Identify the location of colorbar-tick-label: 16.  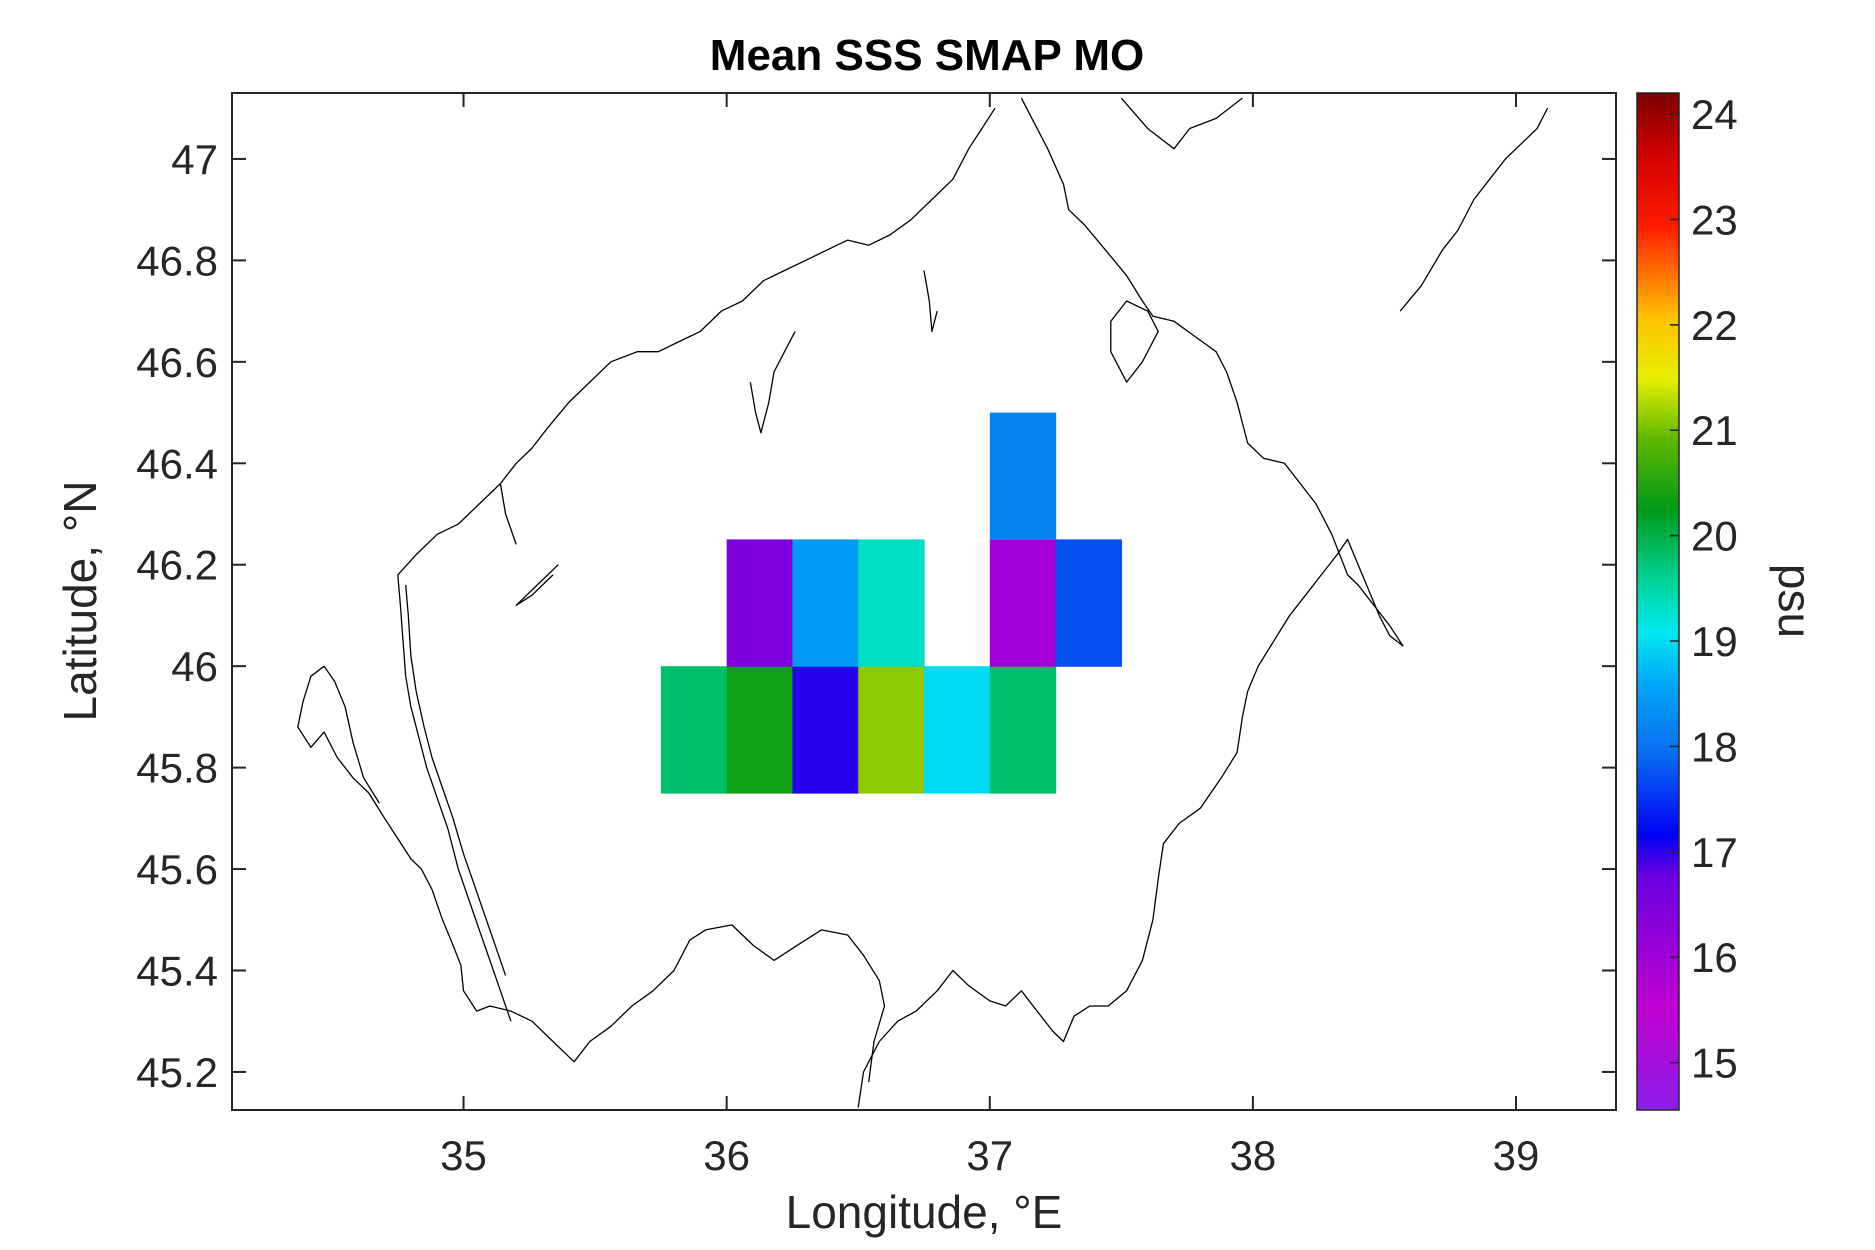
(1714, 957).